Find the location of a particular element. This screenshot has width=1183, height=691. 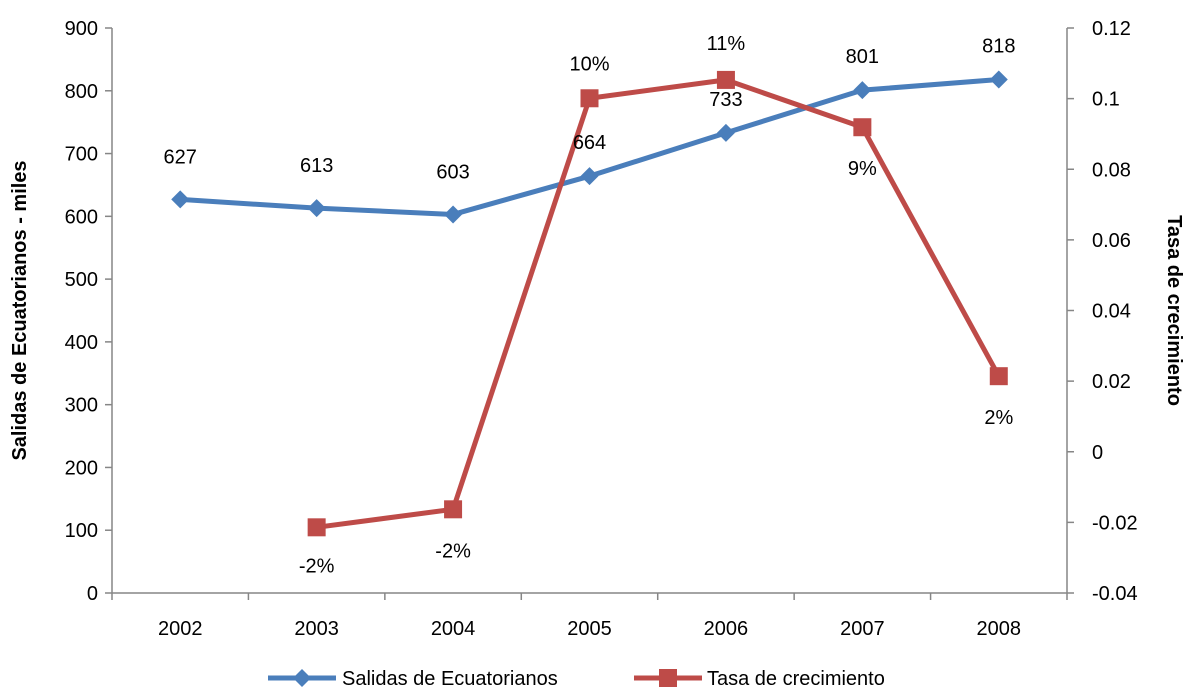

data-label: 2% is located at coordinates (998, 418).